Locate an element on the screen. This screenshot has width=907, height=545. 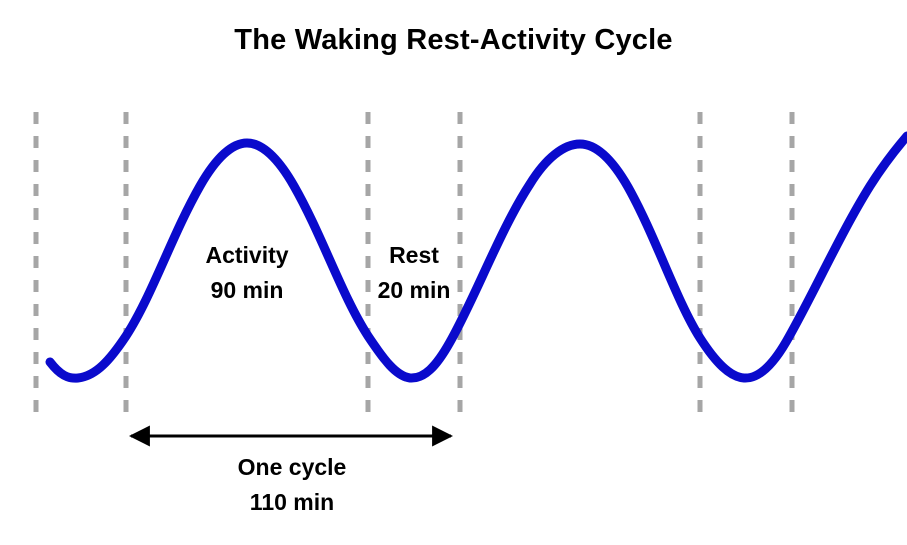
cycle-duration-label: One cycle 110 min is located at coordinates (292, 485).